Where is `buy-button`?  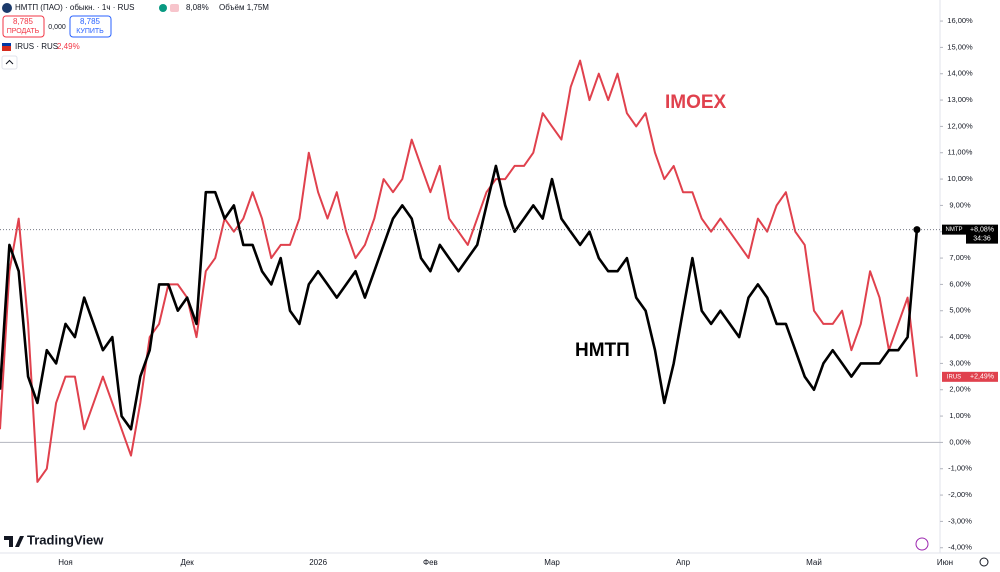
buy-button is located at coordinates (90, 26).